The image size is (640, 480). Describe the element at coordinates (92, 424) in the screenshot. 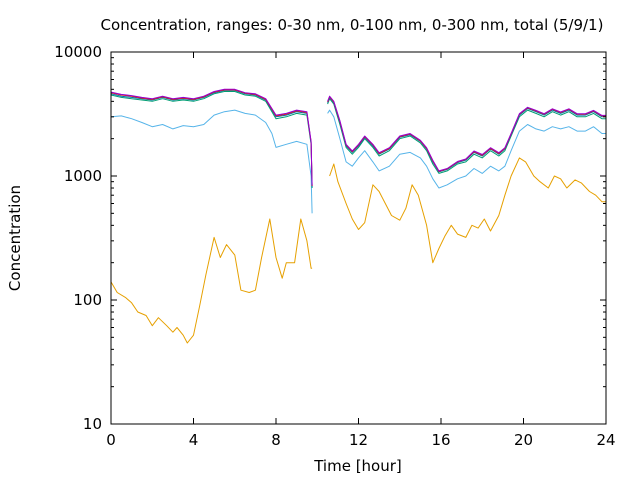

I see `y-tick-label: 10` at that location.